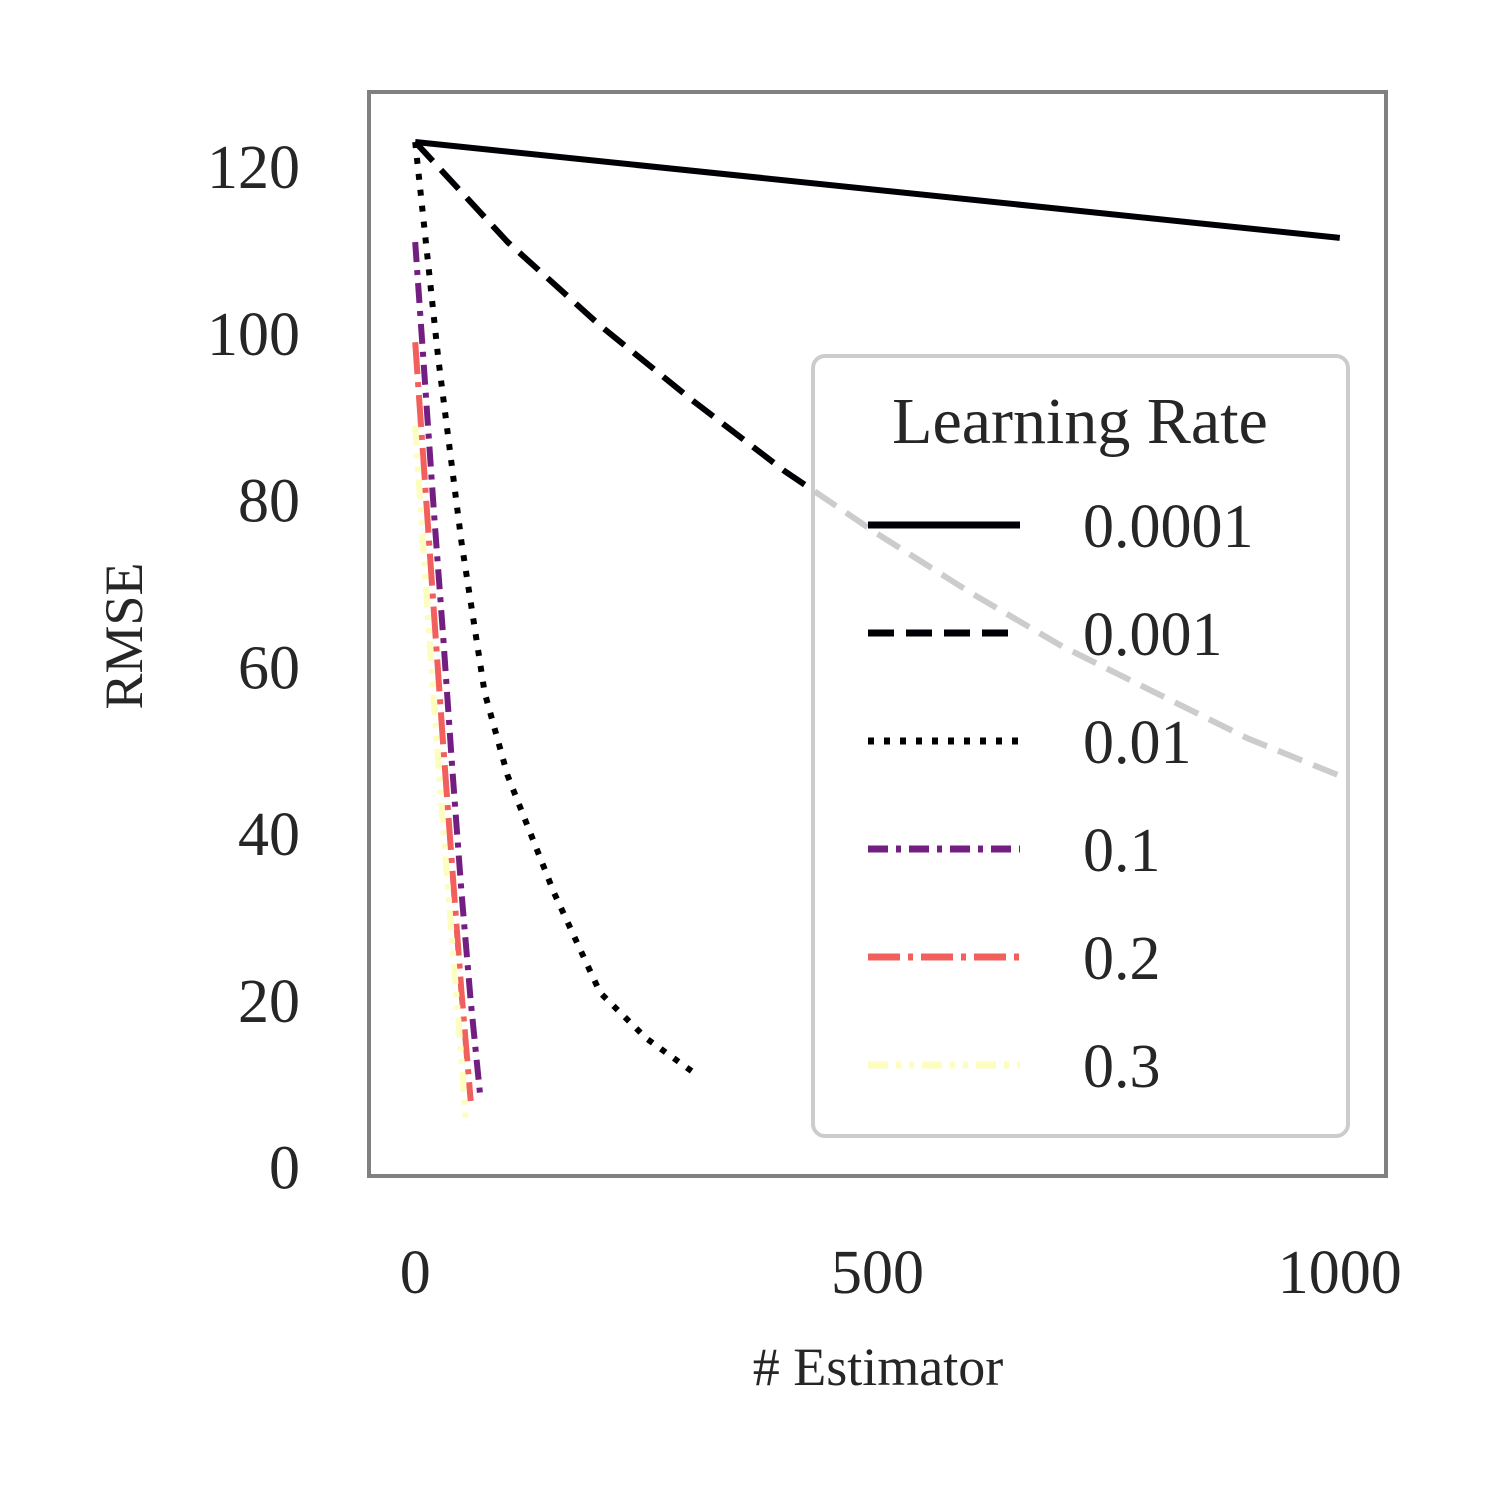 This screenshot has width=1500, height=1500. I want to click on y-tick-label: 120, so click(253, 168).